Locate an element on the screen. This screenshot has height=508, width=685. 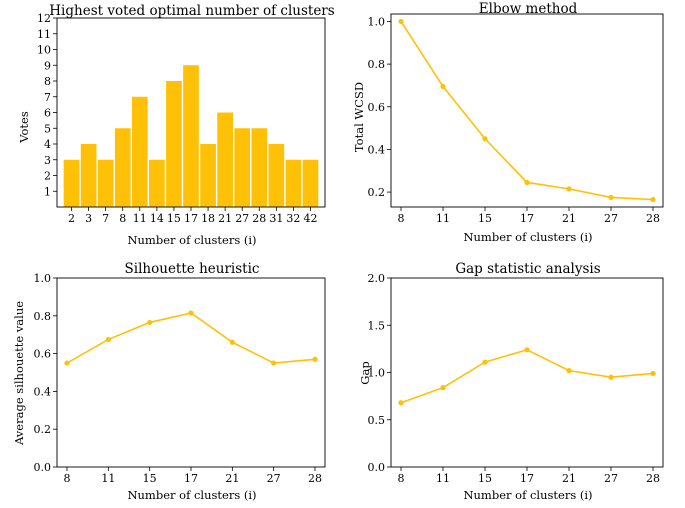
y-tick-label: 3 is located at coordinates (47, 160).